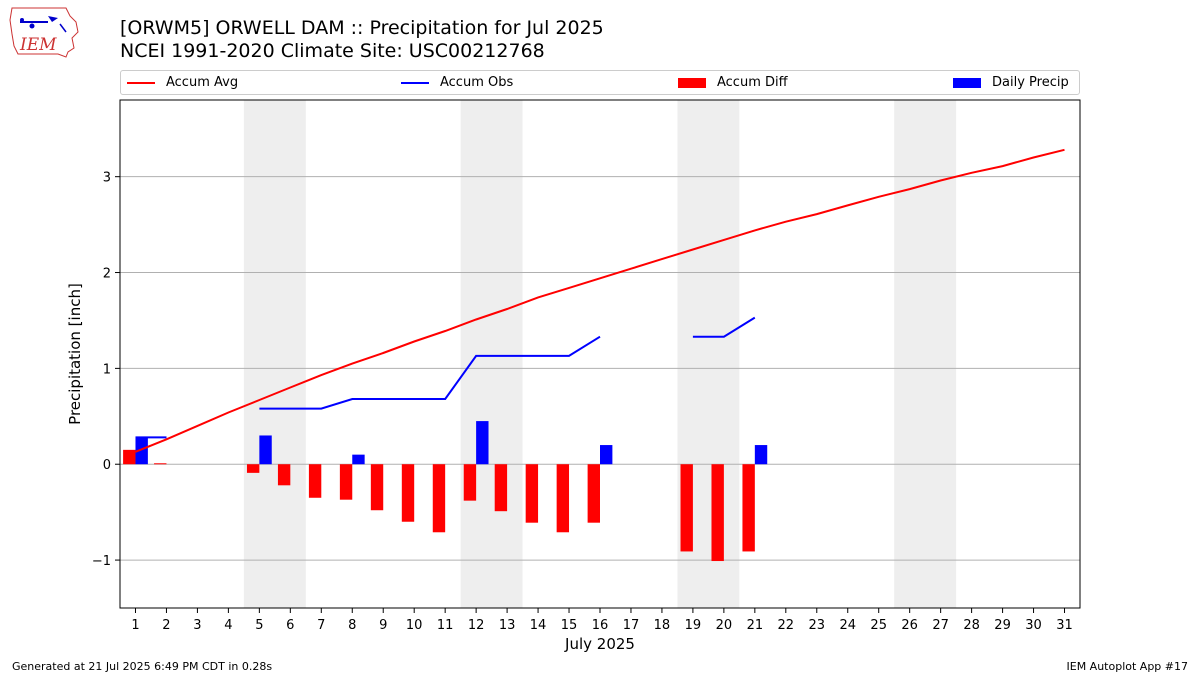 Image resolution: width=1200 pixels, height=675 pixels. Describe the element at coordinates (228, 625) in the screenshot. I see `x-tick-label: 4` at that location.